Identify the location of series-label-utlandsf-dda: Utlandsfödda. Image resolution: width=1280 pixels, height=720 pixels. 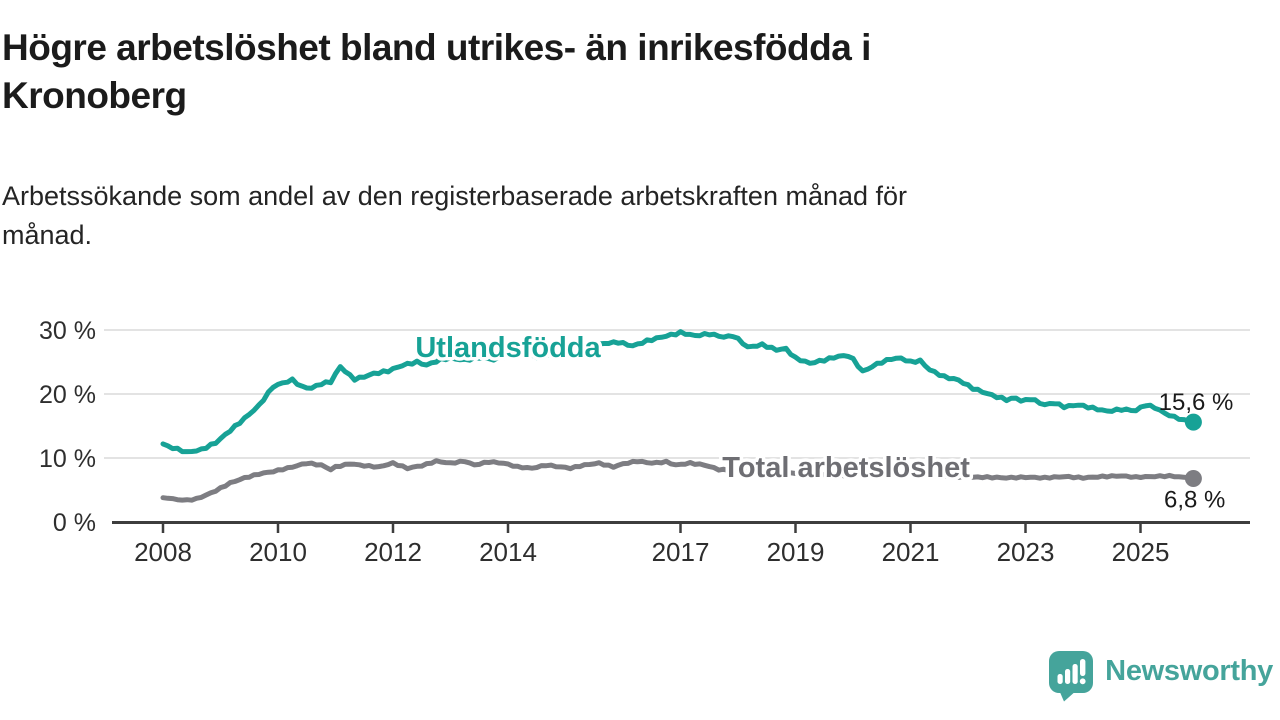
(508, 348).